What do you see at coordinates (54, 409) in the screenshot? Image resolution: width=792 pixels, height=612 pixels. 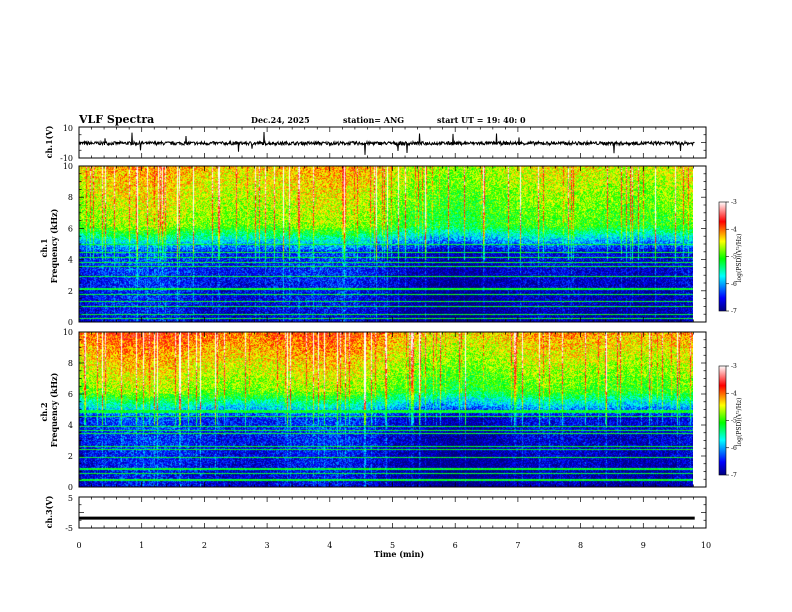 I see `ch2-spectrogram-ylabel: Frequency (kHz)` at bounding box center [54, 409].